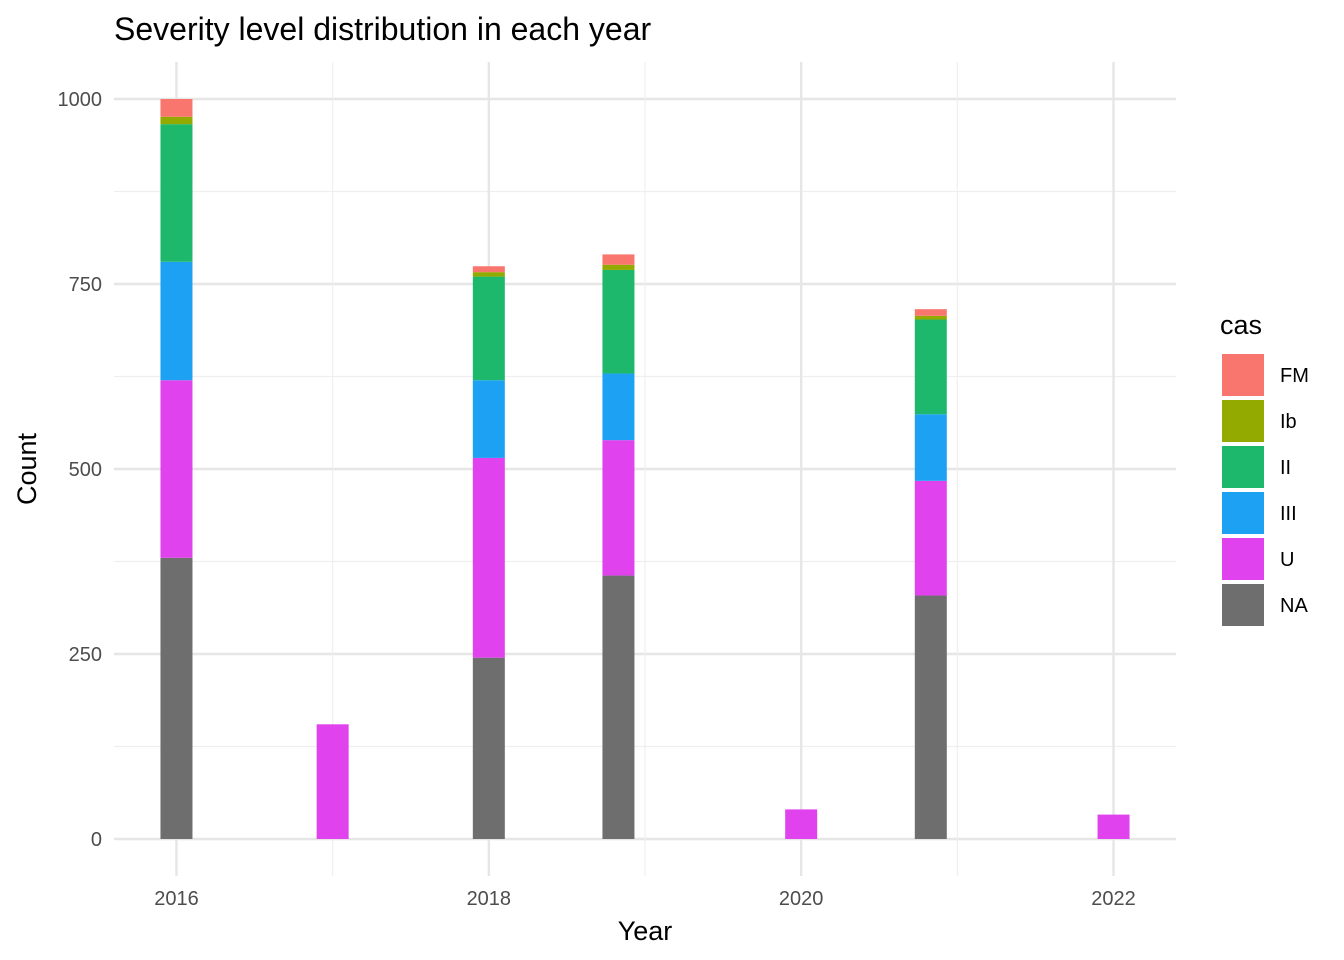  Describe the element at coordinates (96, 840) in the screenshot. I see `y-tick-label: 0` at that location.